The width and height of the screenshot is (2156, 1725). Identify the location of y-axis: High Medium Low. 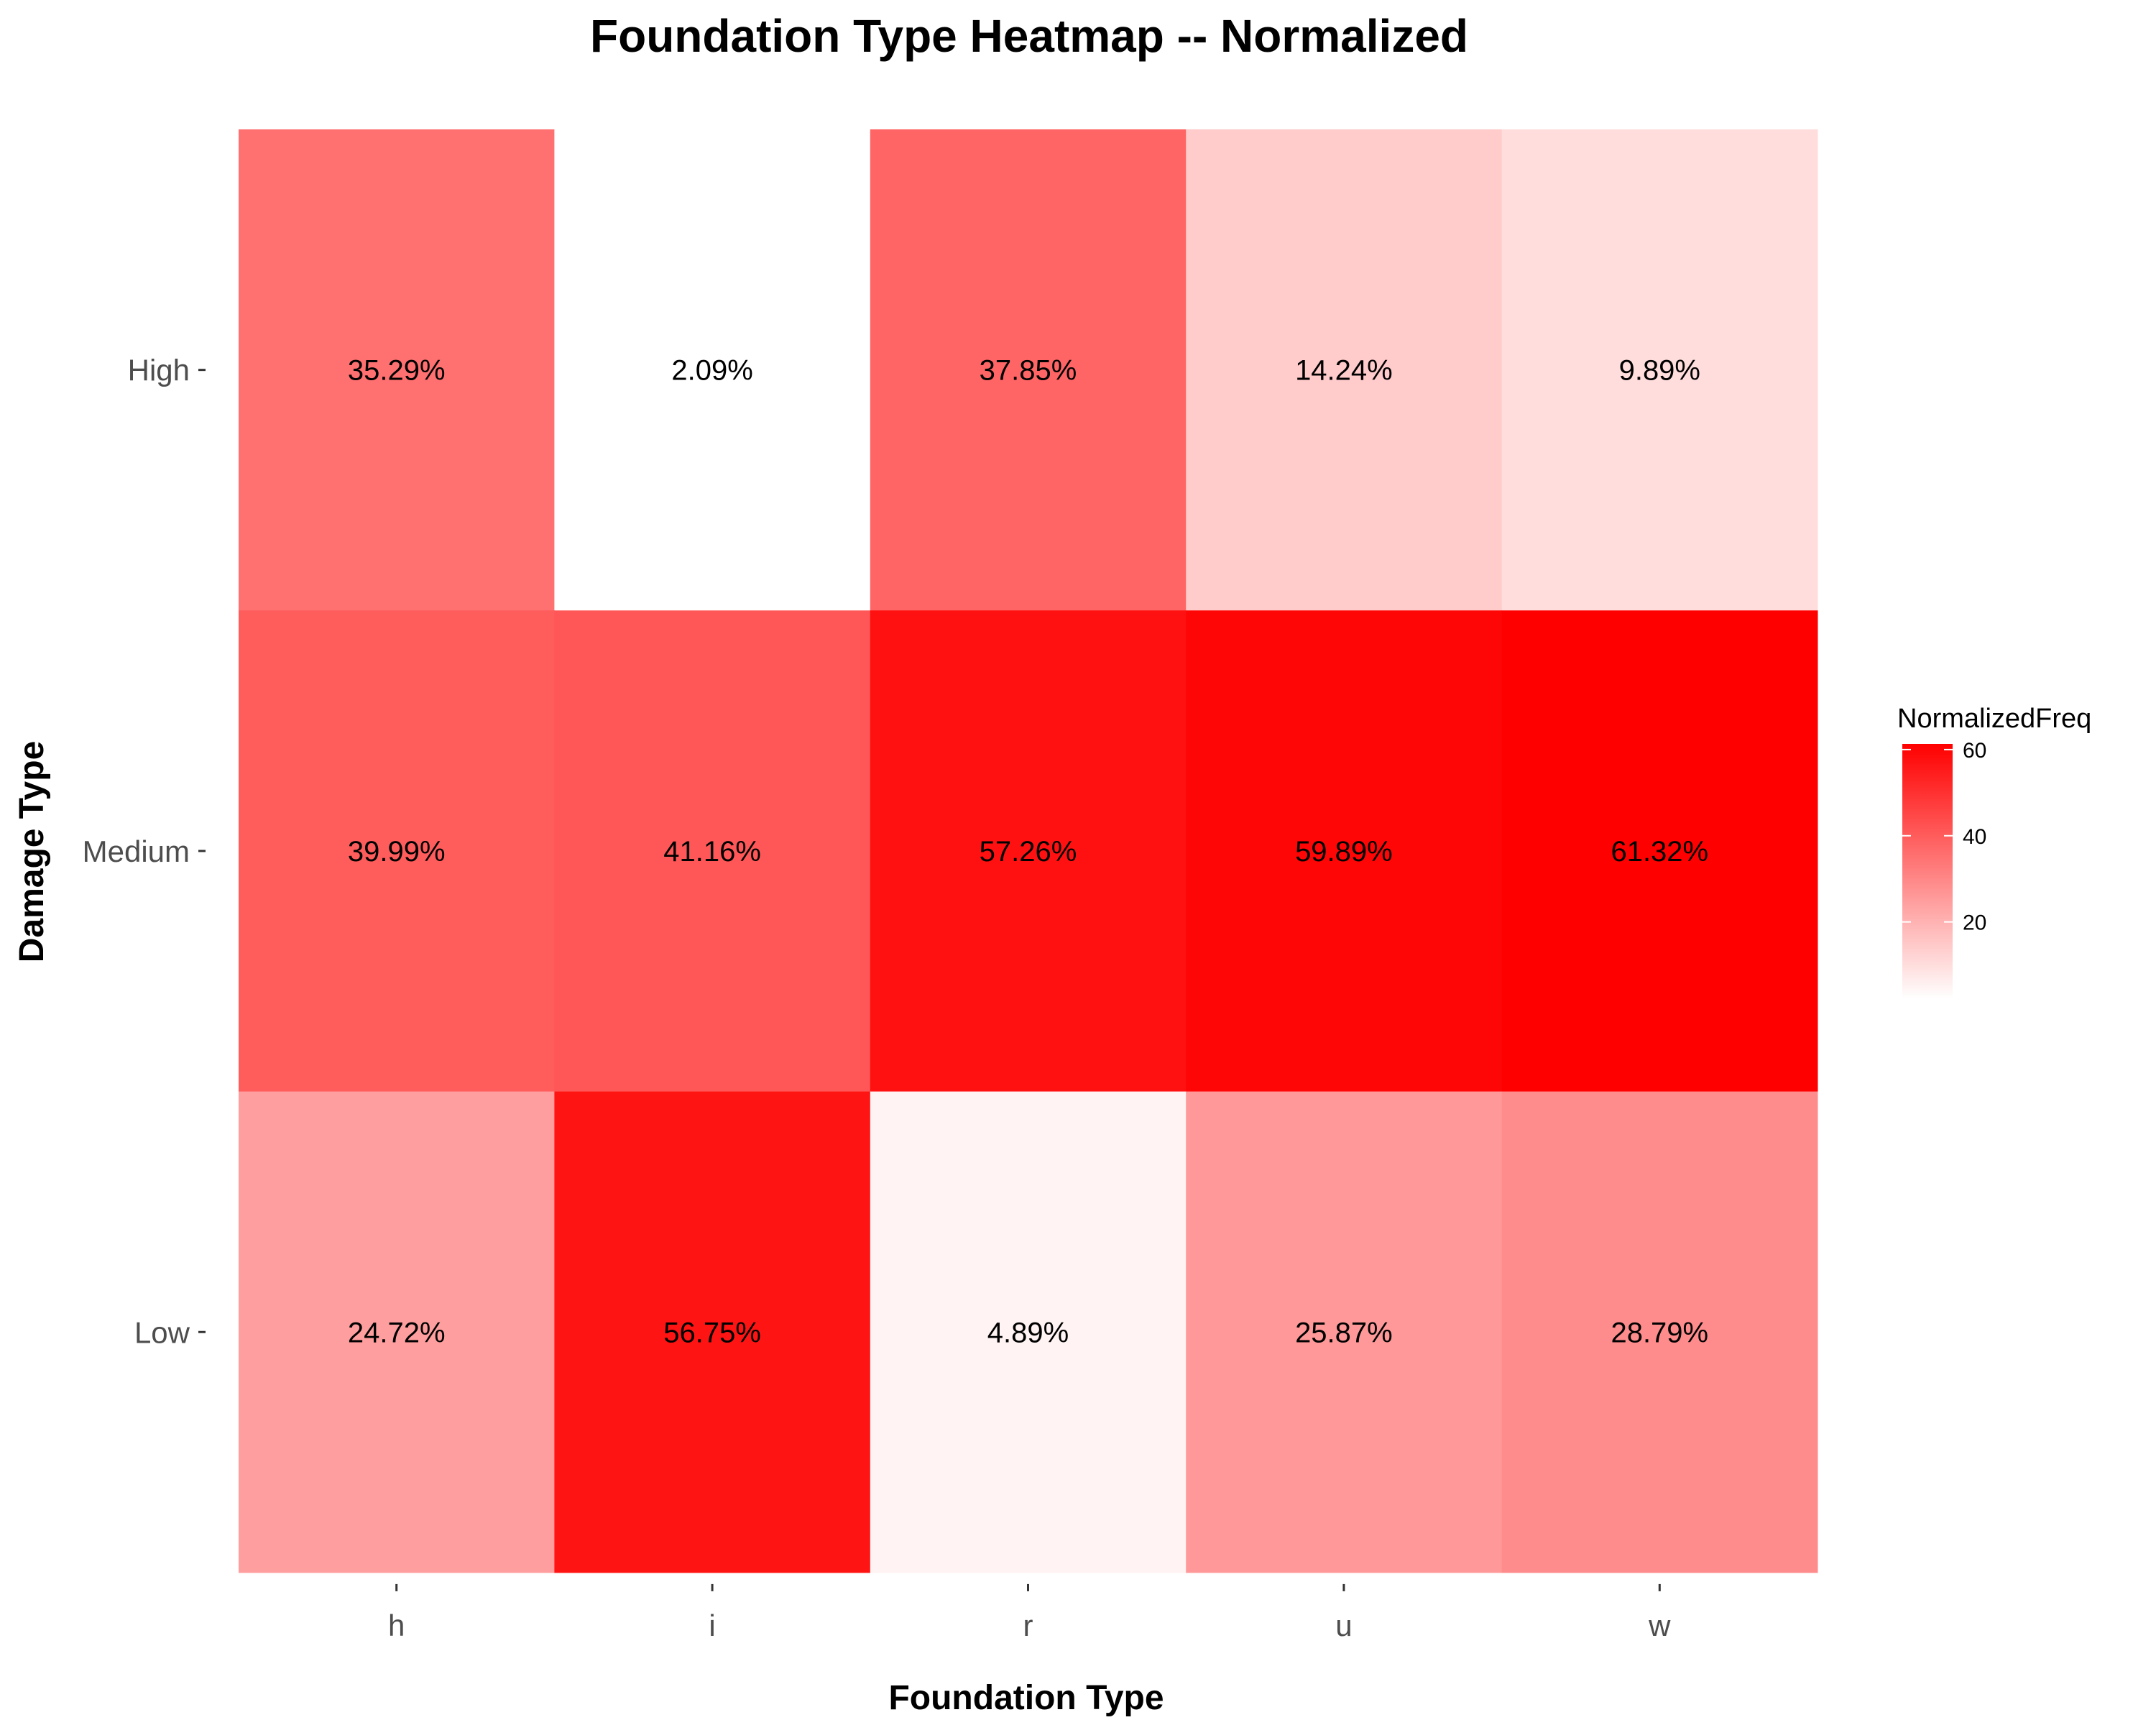
(144, 851).